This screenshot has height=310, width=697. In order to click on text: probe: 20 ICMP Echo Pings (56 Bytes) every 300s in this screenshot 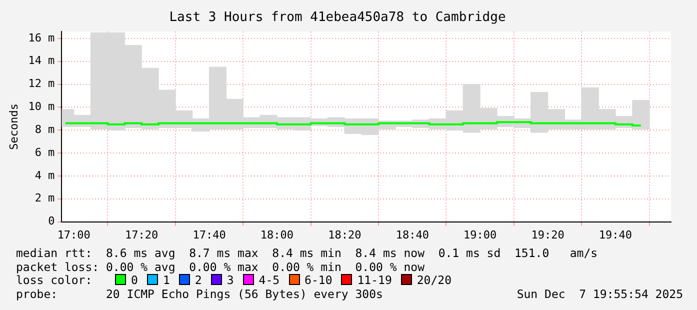, I will do `click(199, 293)`.